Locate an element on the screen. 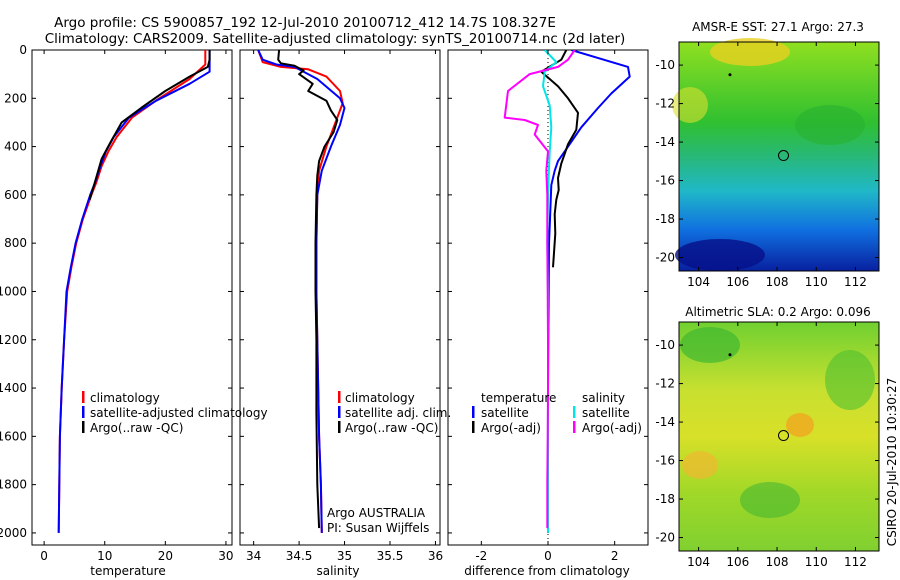  legend-swatch-temp-argo is located at coordinates (473, 427).